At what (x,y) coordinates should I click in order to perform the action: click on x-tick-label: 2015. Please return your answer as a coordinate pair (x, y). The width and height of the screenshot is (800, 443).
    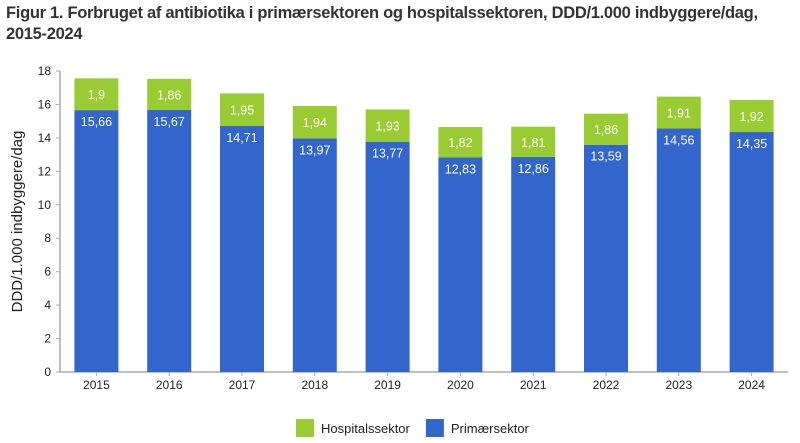
    Looking at the image, I should click on (96, 385).